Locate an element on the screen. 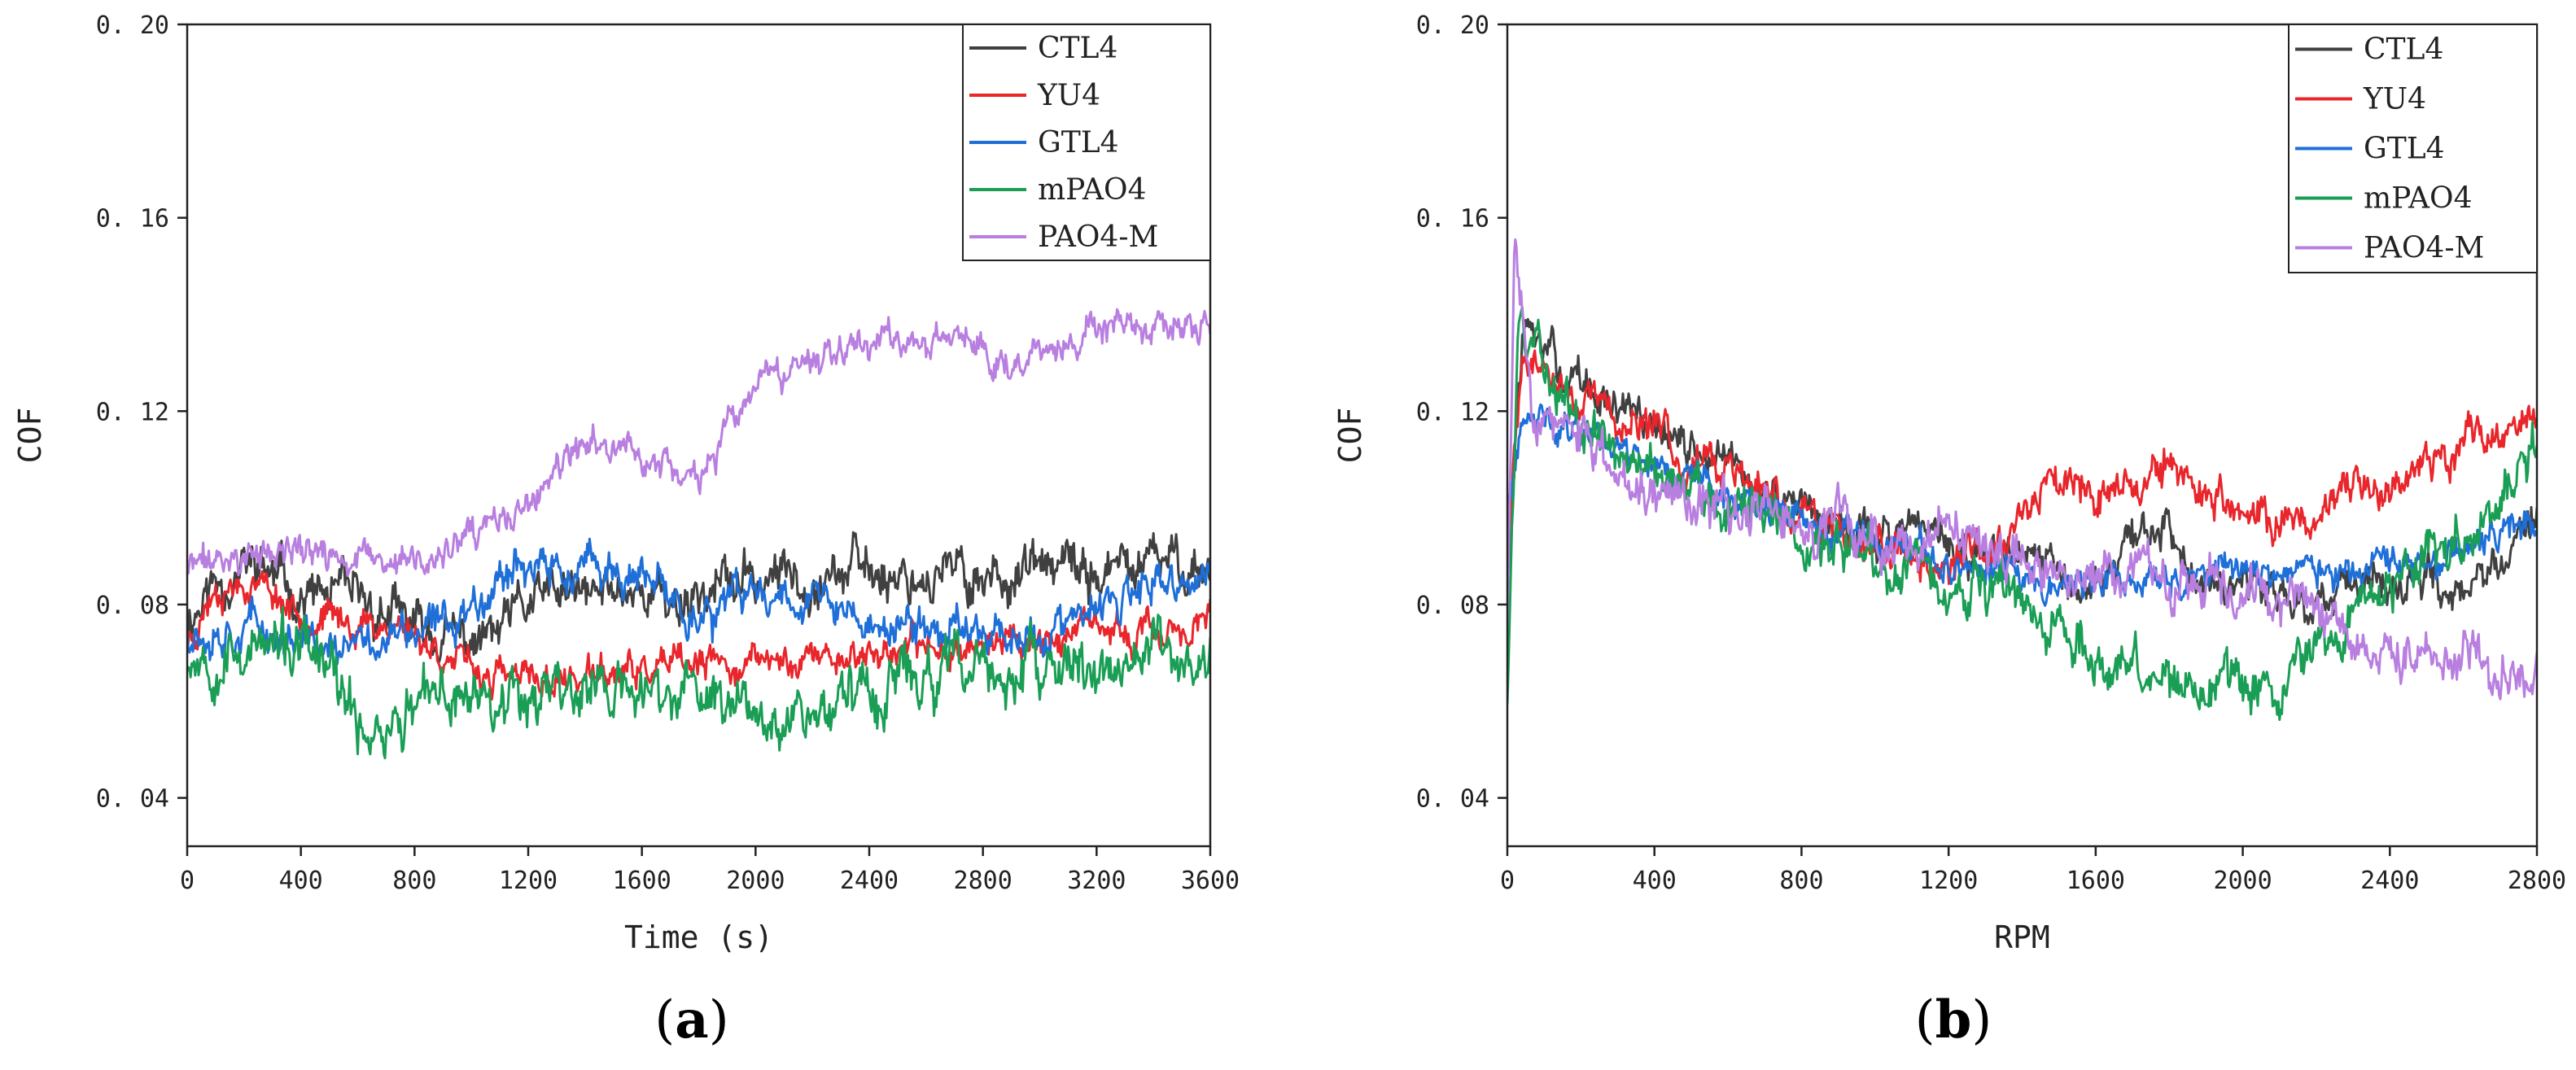  x-tick-label-a-400: 400 is located at coordinates (301, 881).